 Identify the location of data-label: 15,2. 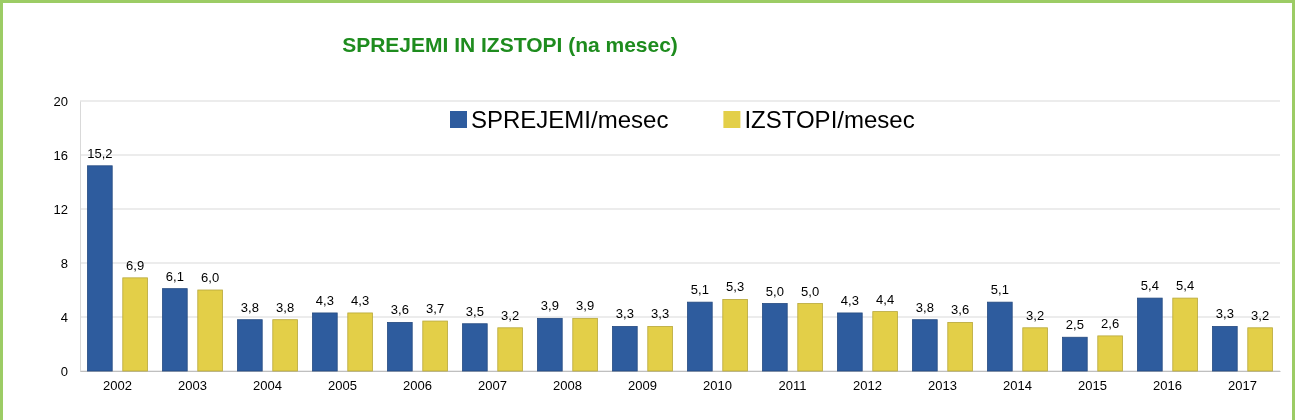
(100, 153).